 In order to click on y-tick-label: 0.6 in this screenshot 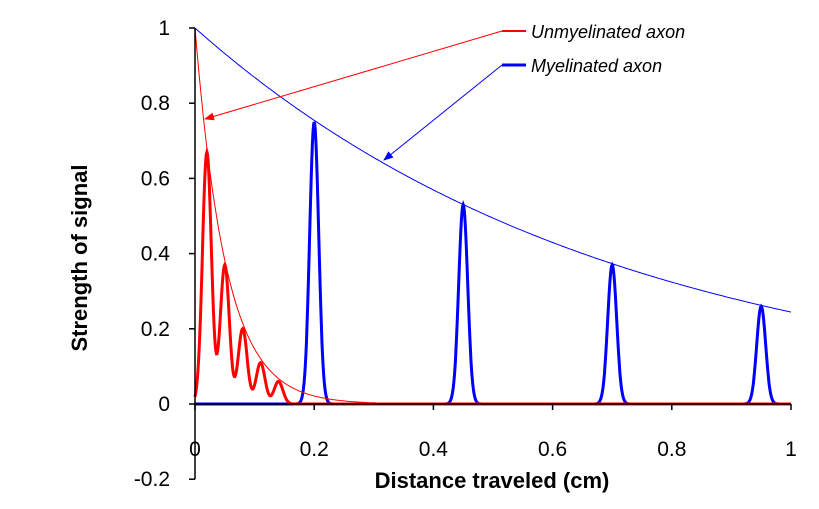, I will do `click(155, 178)`.